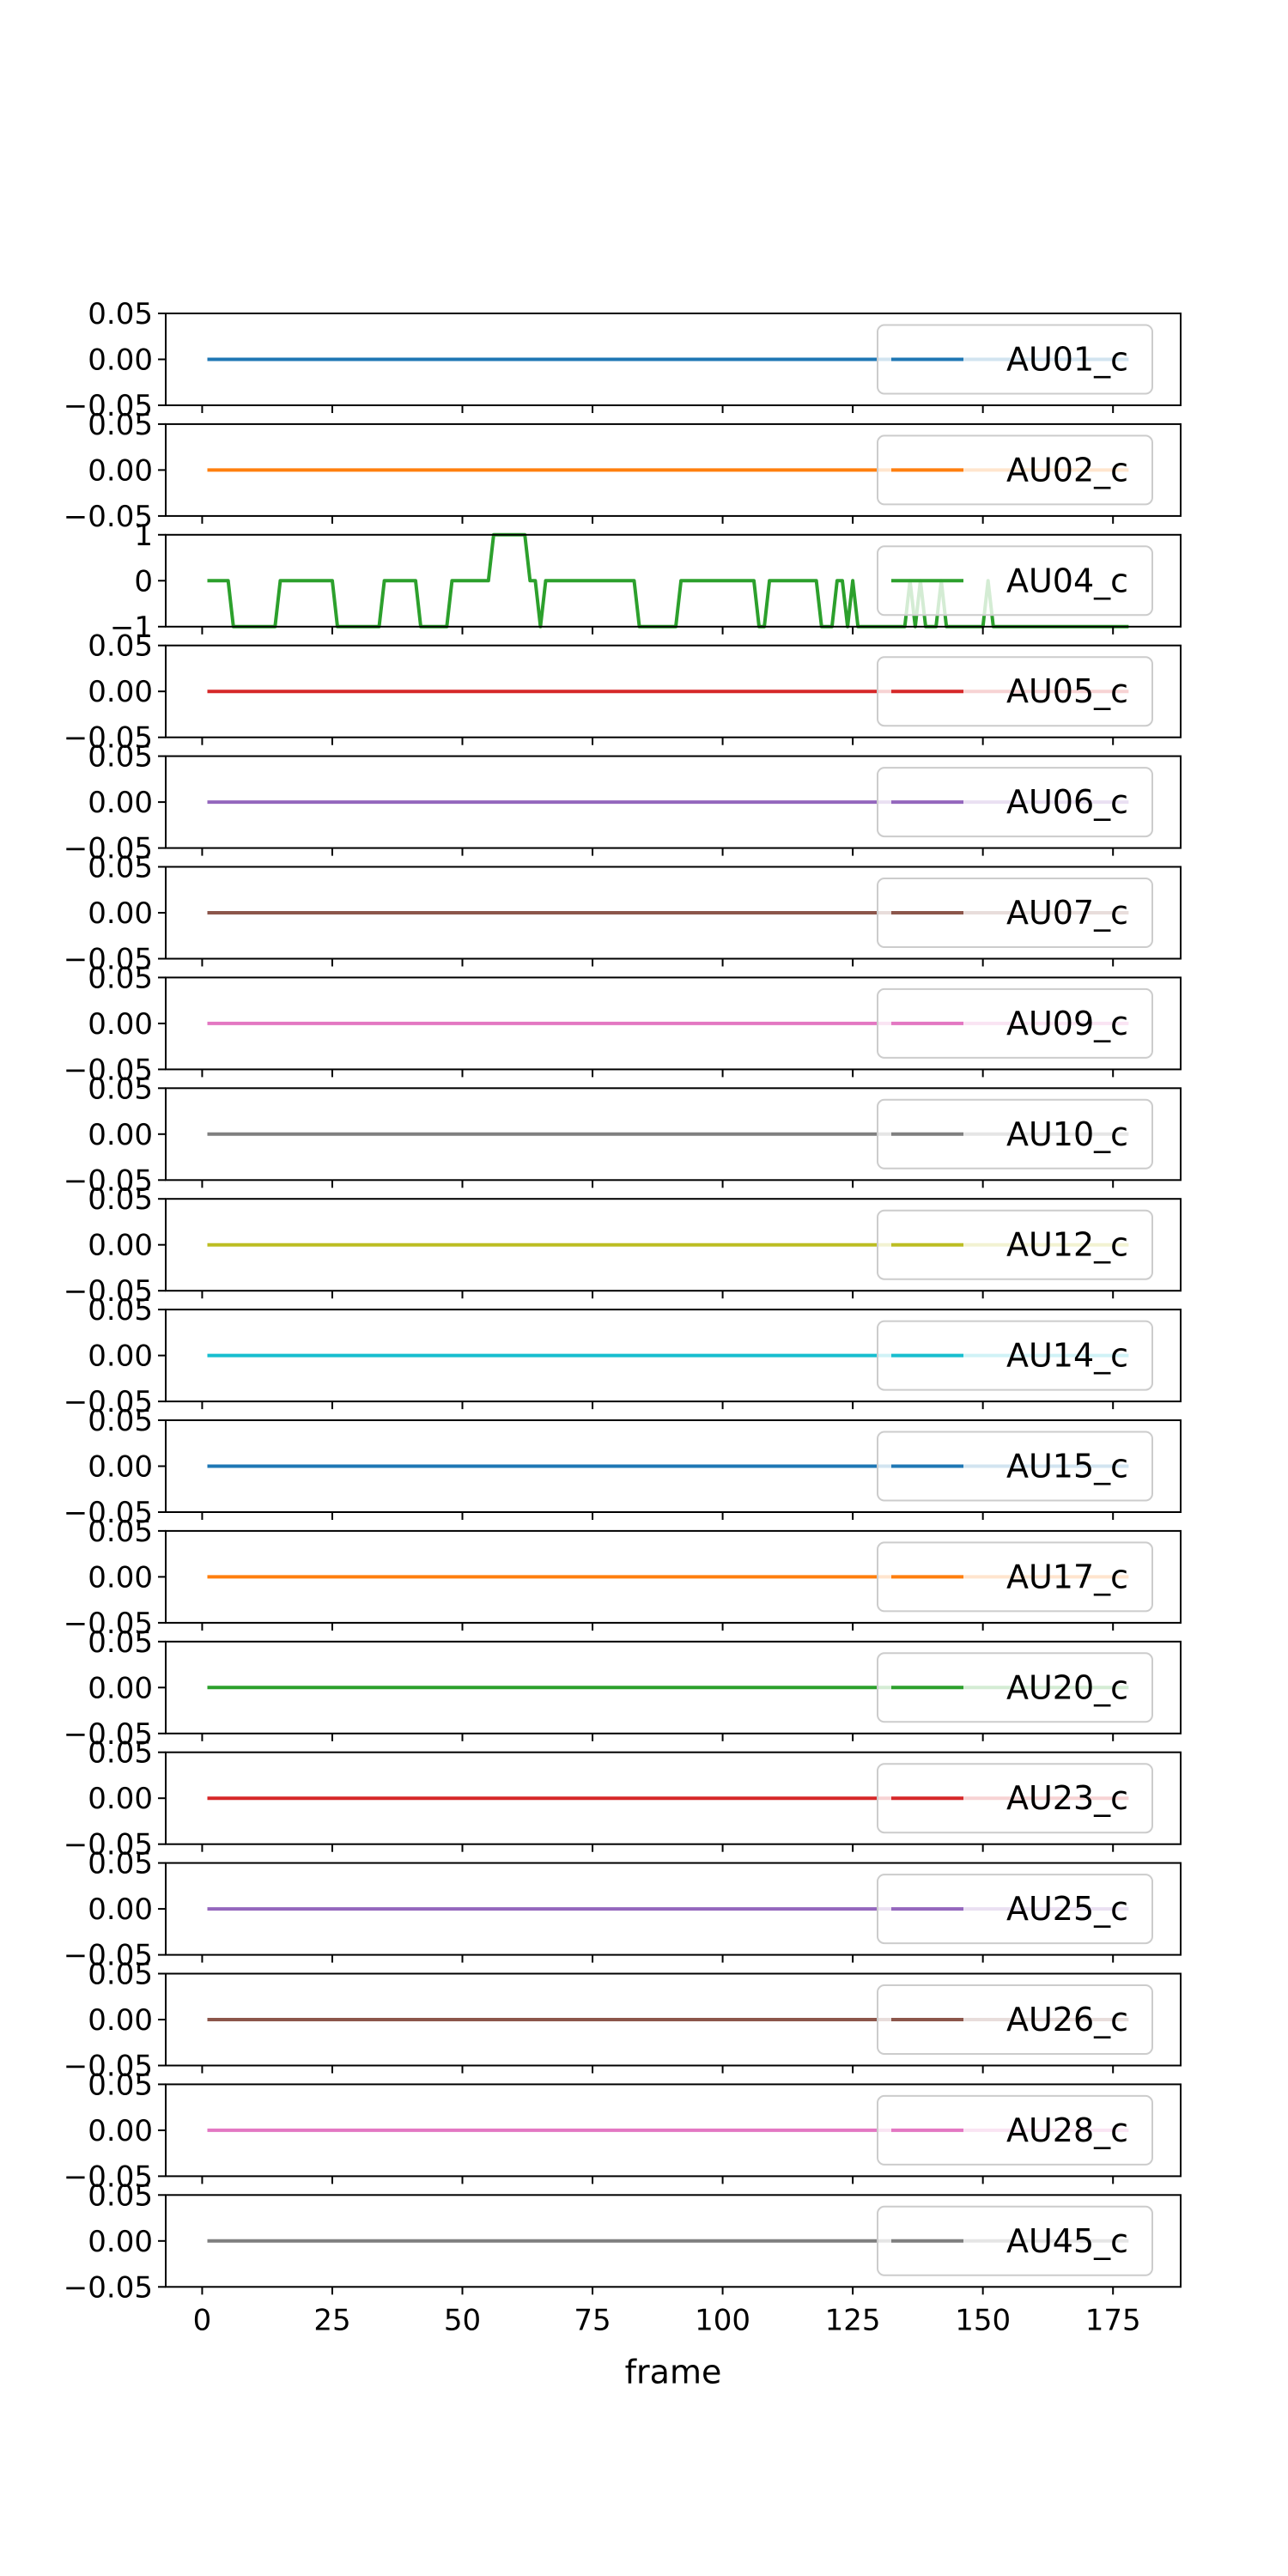 Image resolution: width=1288 pixels, height=2576 pixels. What do you see at coordinates (1067, 1356) in the screenshot?
I see `legend-label: AU14_c` at bounding box center [1067, 1356].